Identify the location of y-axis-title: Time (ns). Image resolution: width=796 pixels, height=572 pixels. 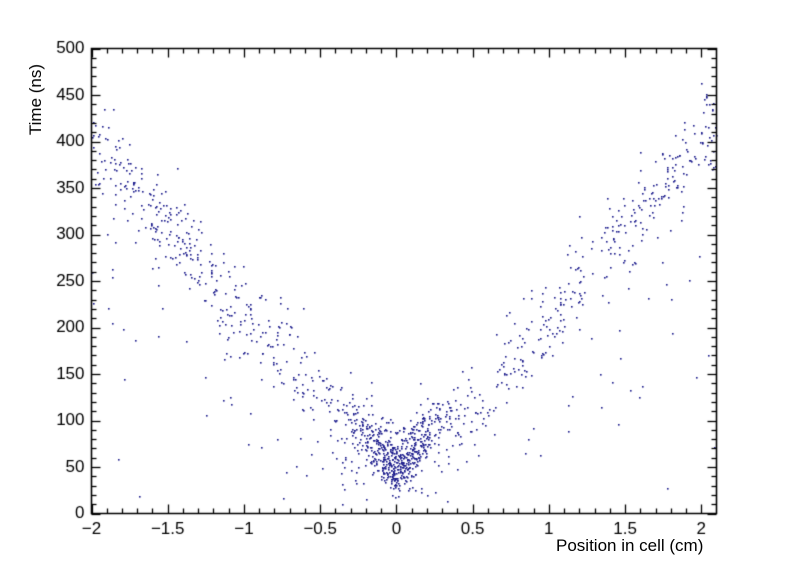
(35, 100).